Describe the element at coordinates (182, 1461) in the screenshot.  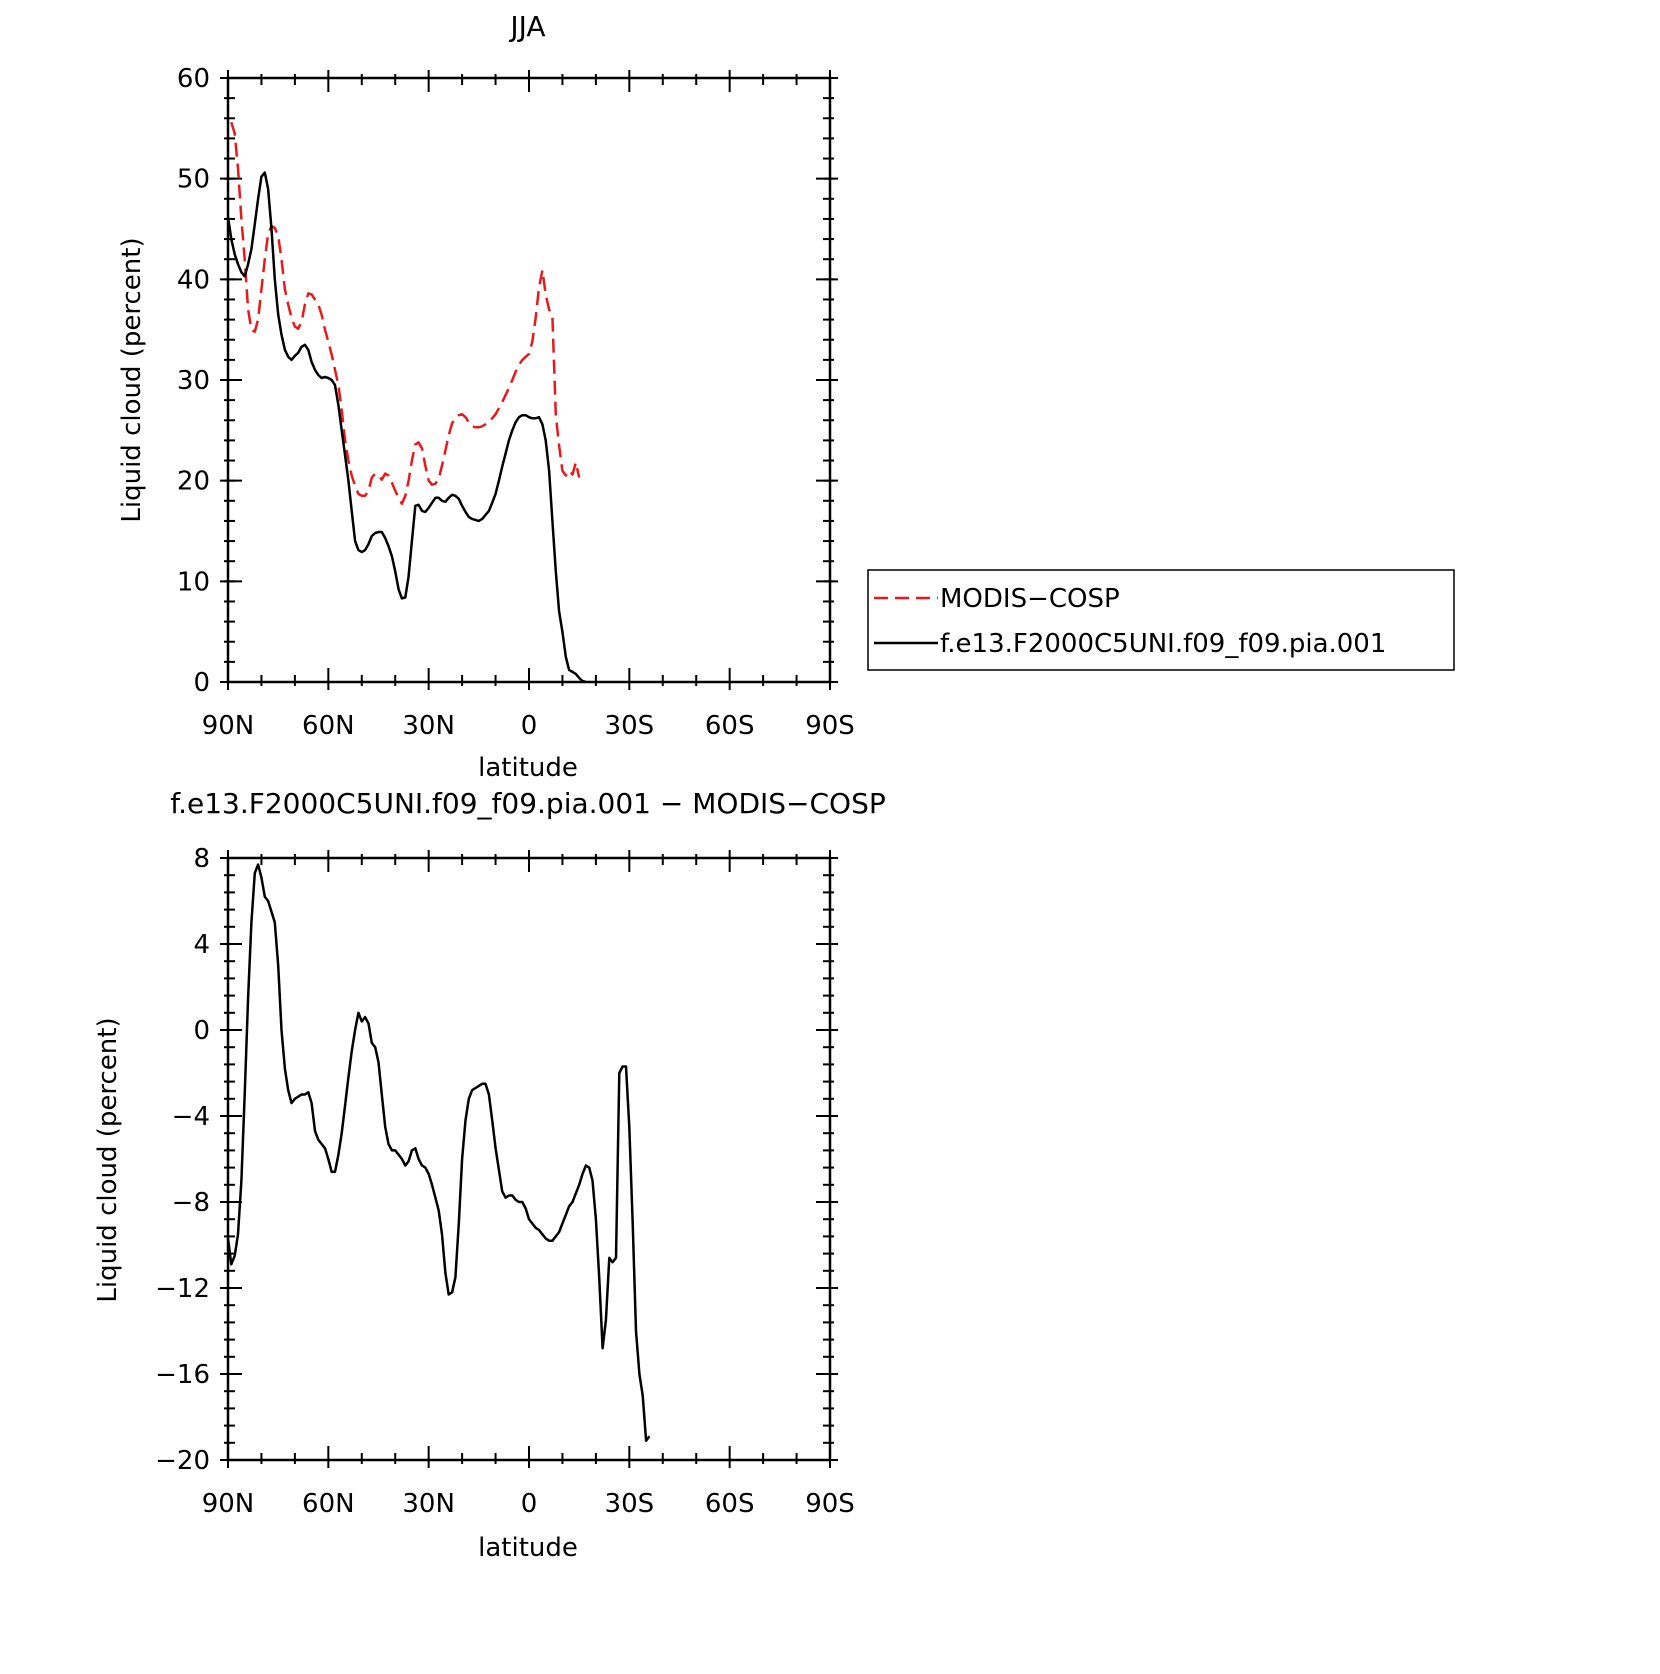
I see `y-tick-label: −20` at that location.